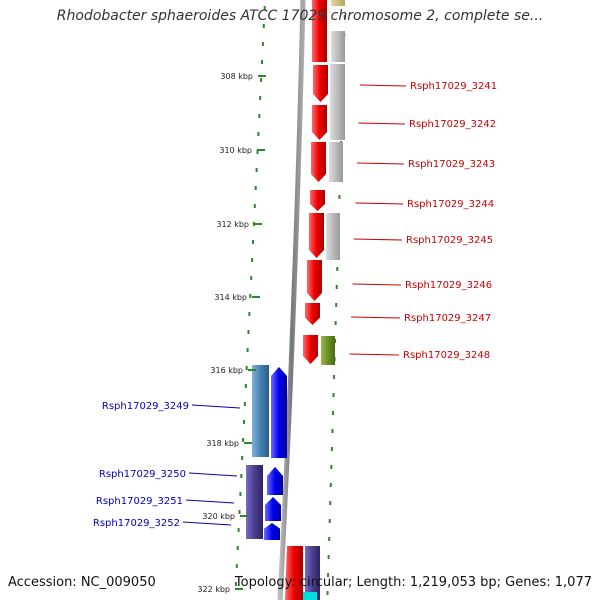 This screenshot has width=600, height=600. I want to click on gene-label-Rsph17029_3248: Rsph17029_3248, so click(446, 355).